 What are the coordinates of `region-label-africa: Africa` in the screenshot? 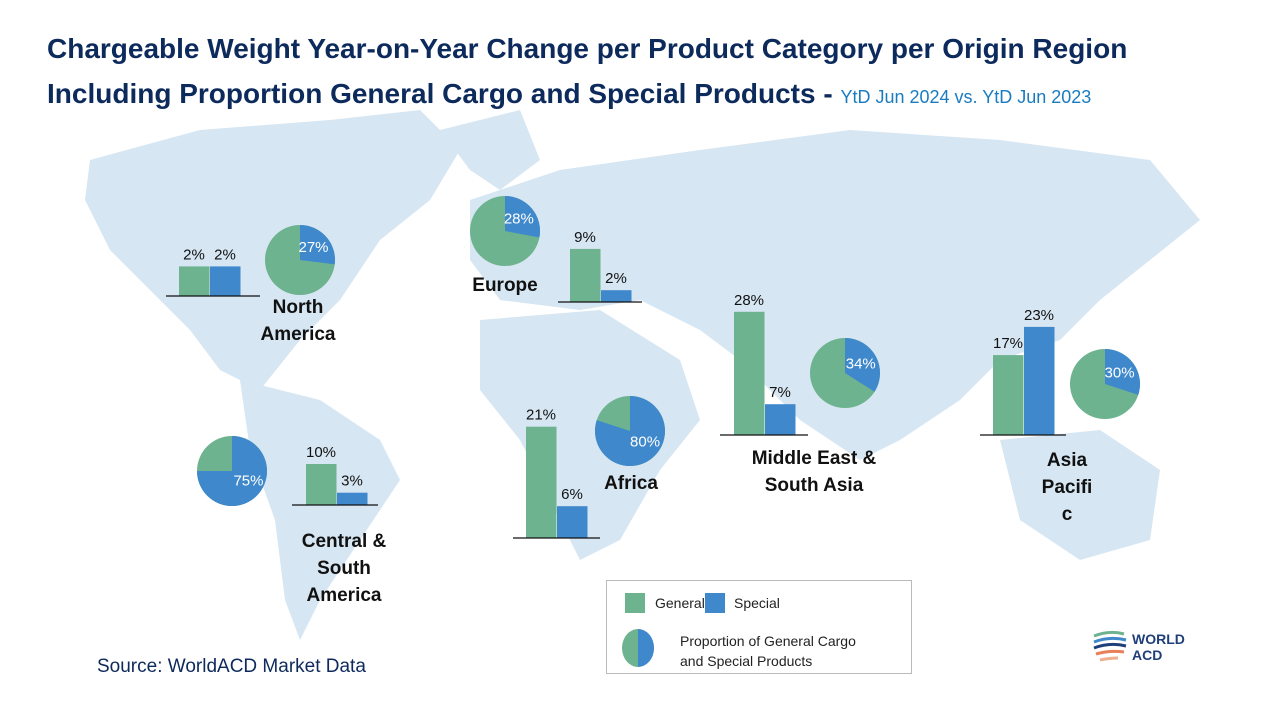 It's located at (631, 483).